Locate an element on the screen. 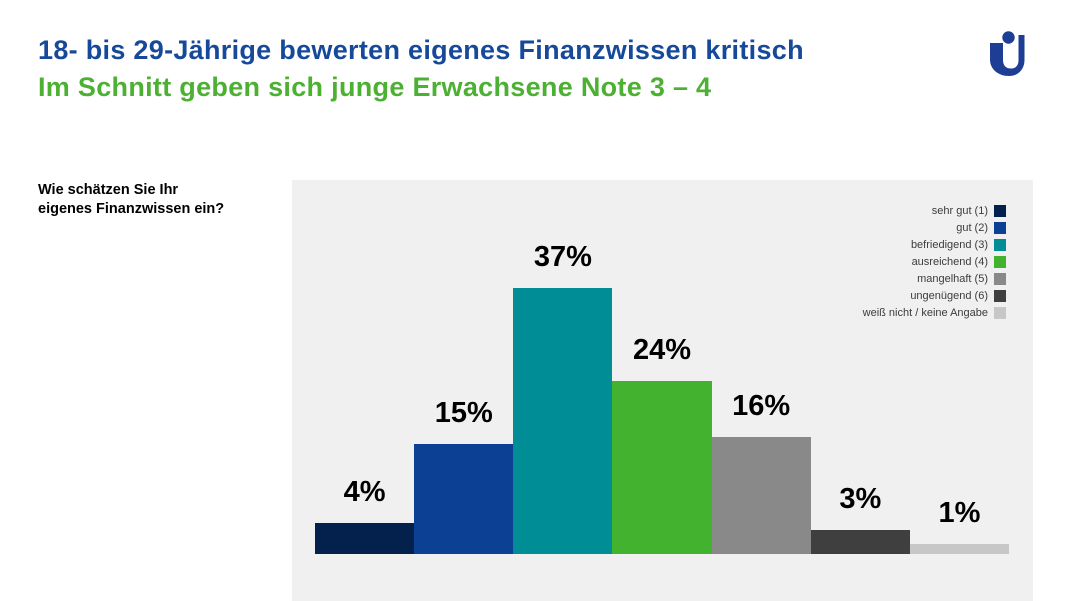 The height and width of the screenshot is (601, 1068). legend-row: mangelhaft (5) is located at coordinates (934, 278).